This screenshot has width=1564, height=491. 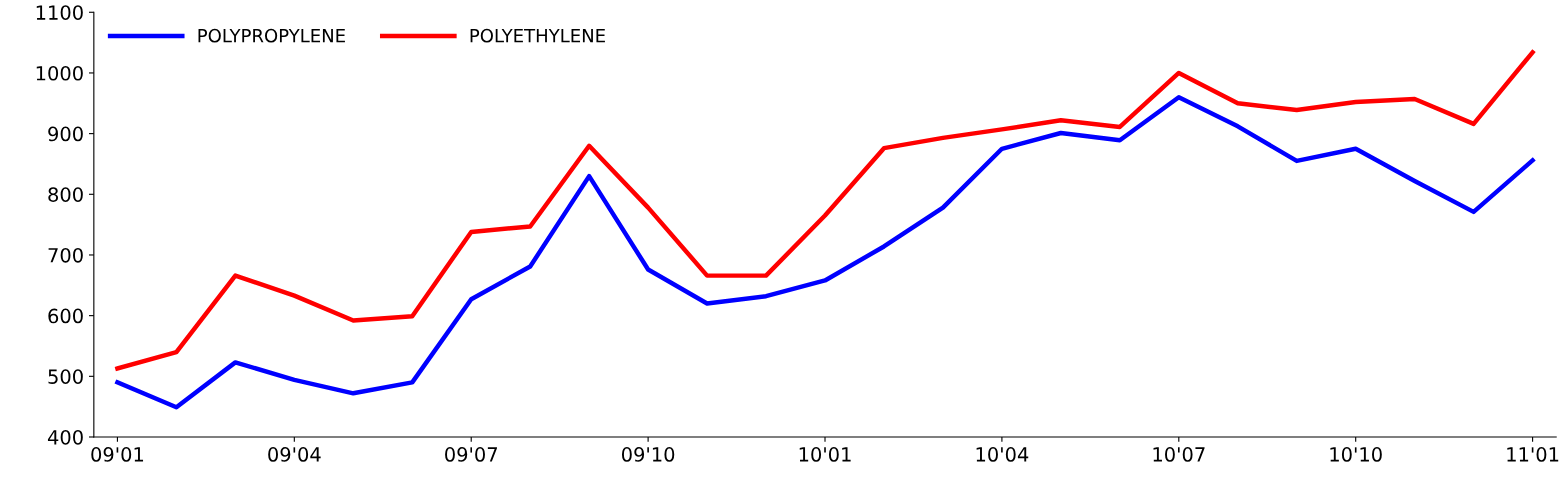 I want to click on x-tick-label: 09'10, so click(x=648, y=454).